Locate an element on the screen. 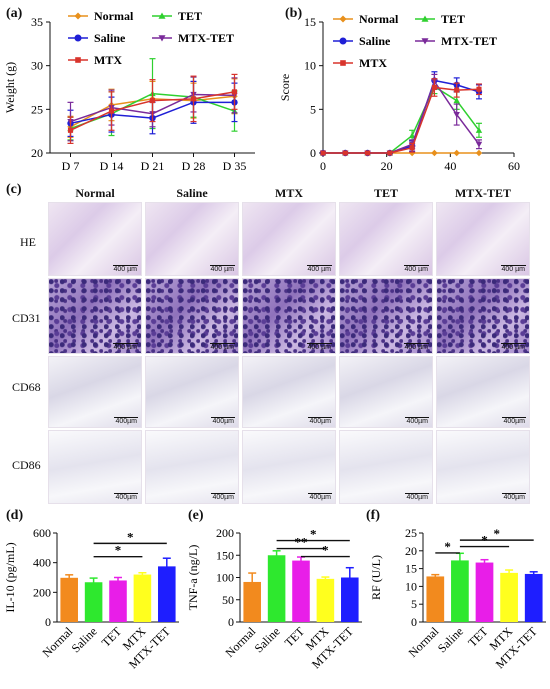  panel-tag-e: (e) is located at coordinates (196, 515).